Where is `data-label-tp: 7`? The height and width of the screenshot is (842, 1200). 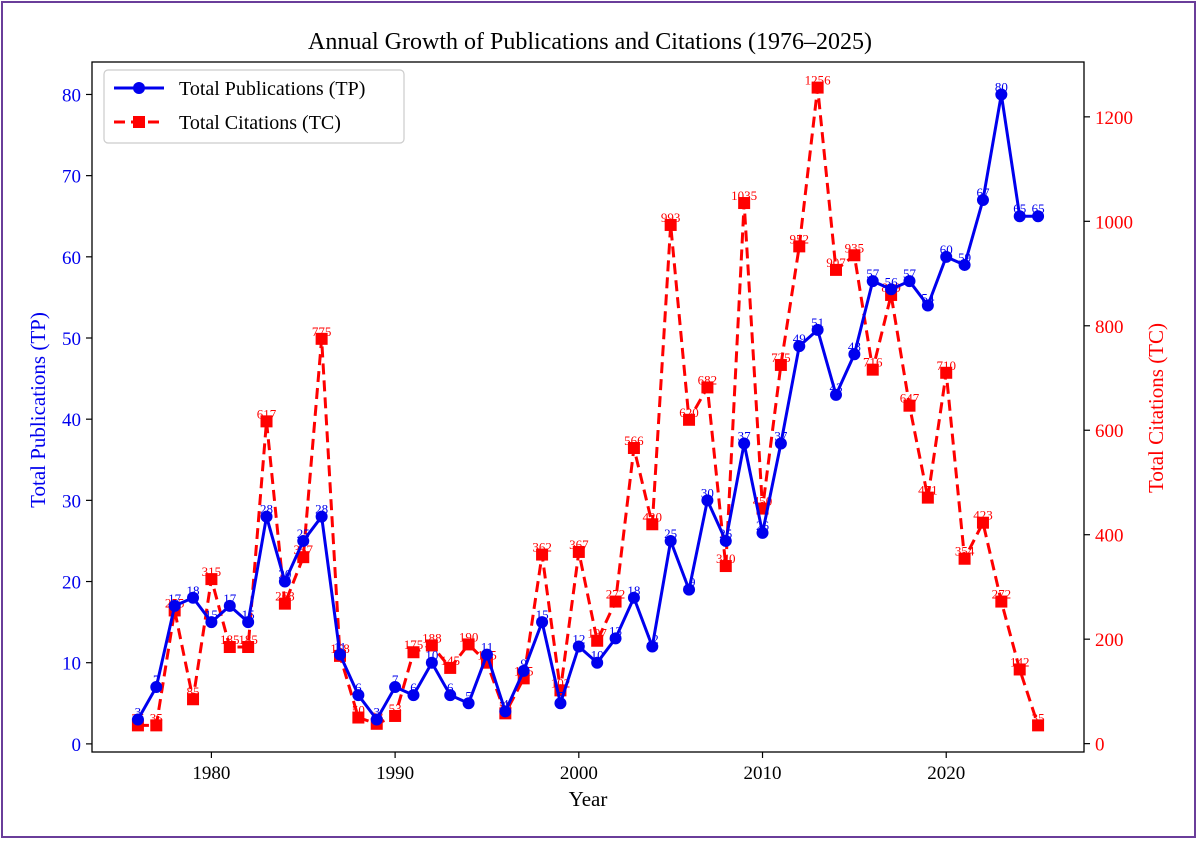 data-label-tp: 7 is located at coordinates (156, 679).